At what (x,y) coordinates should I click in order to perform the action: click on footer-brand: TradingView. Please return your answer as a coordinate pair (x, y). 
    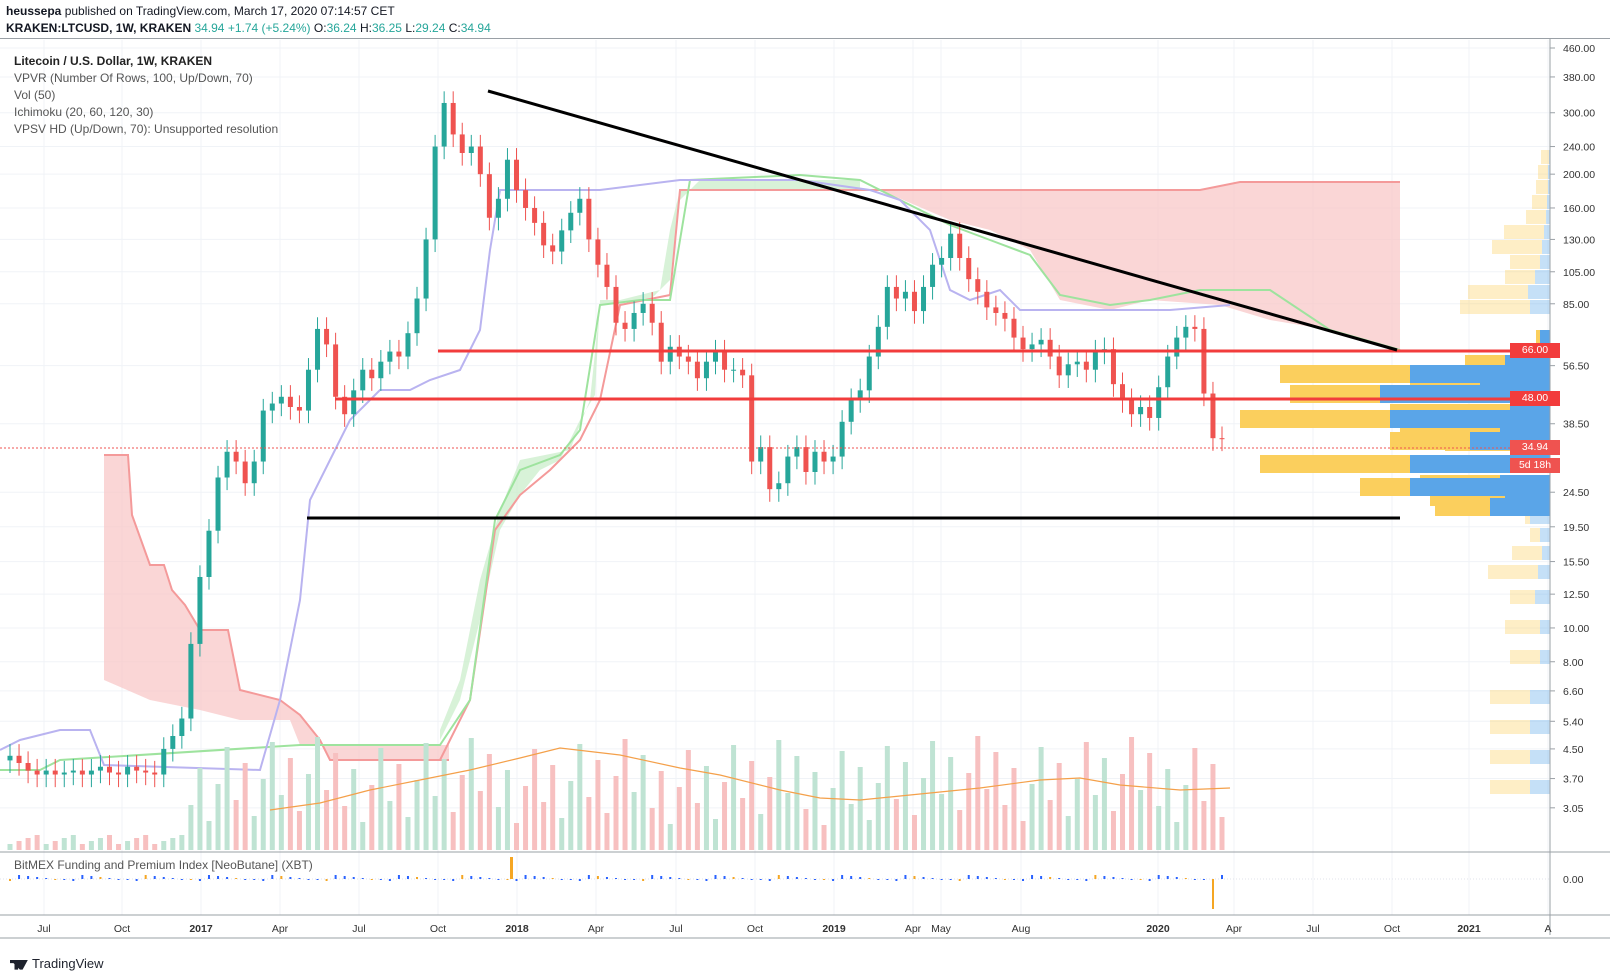
    Looking at the image, I should click on (57, 963).